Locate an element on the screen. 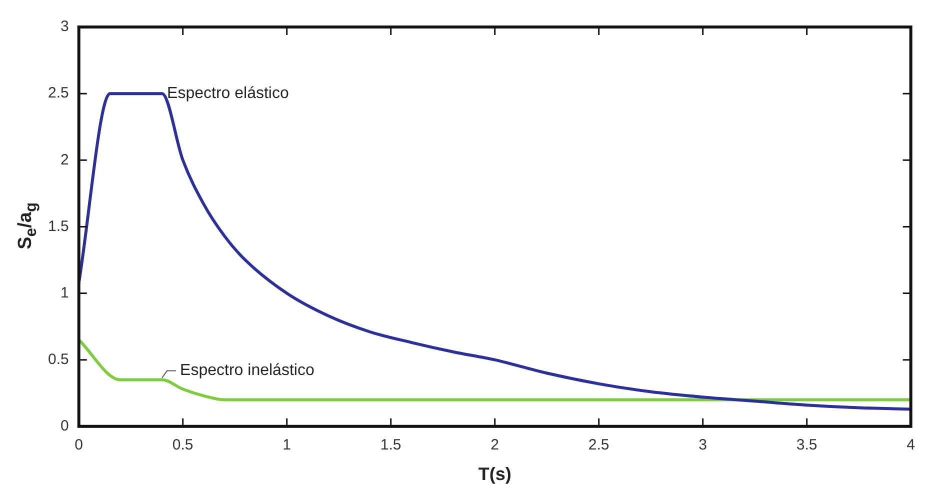 Image resolution: width=925 pixels, height=498 pixels. x-tick-label: 3 is located at coordinates (703, 445).